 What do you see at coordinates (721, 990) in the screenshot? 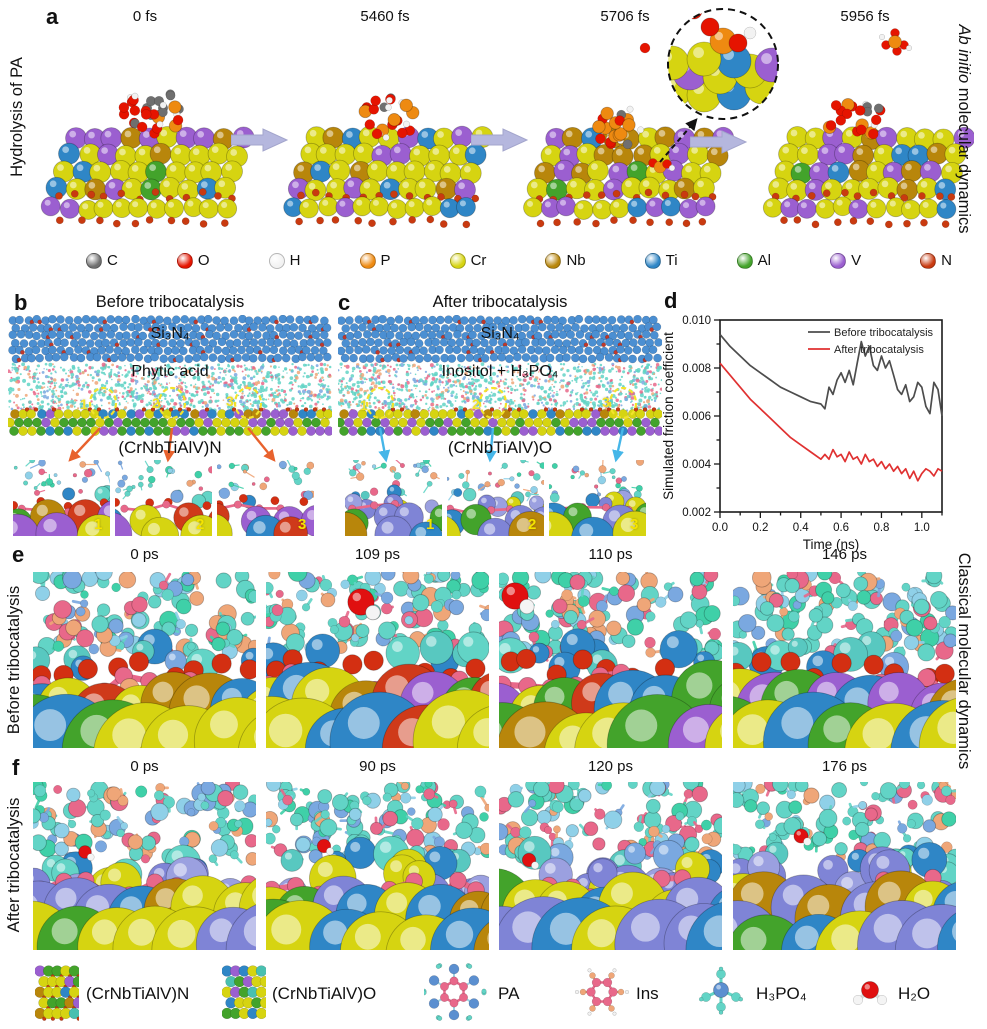
I see `h3po4-molecule-icon` at bounding box center [721, 990].